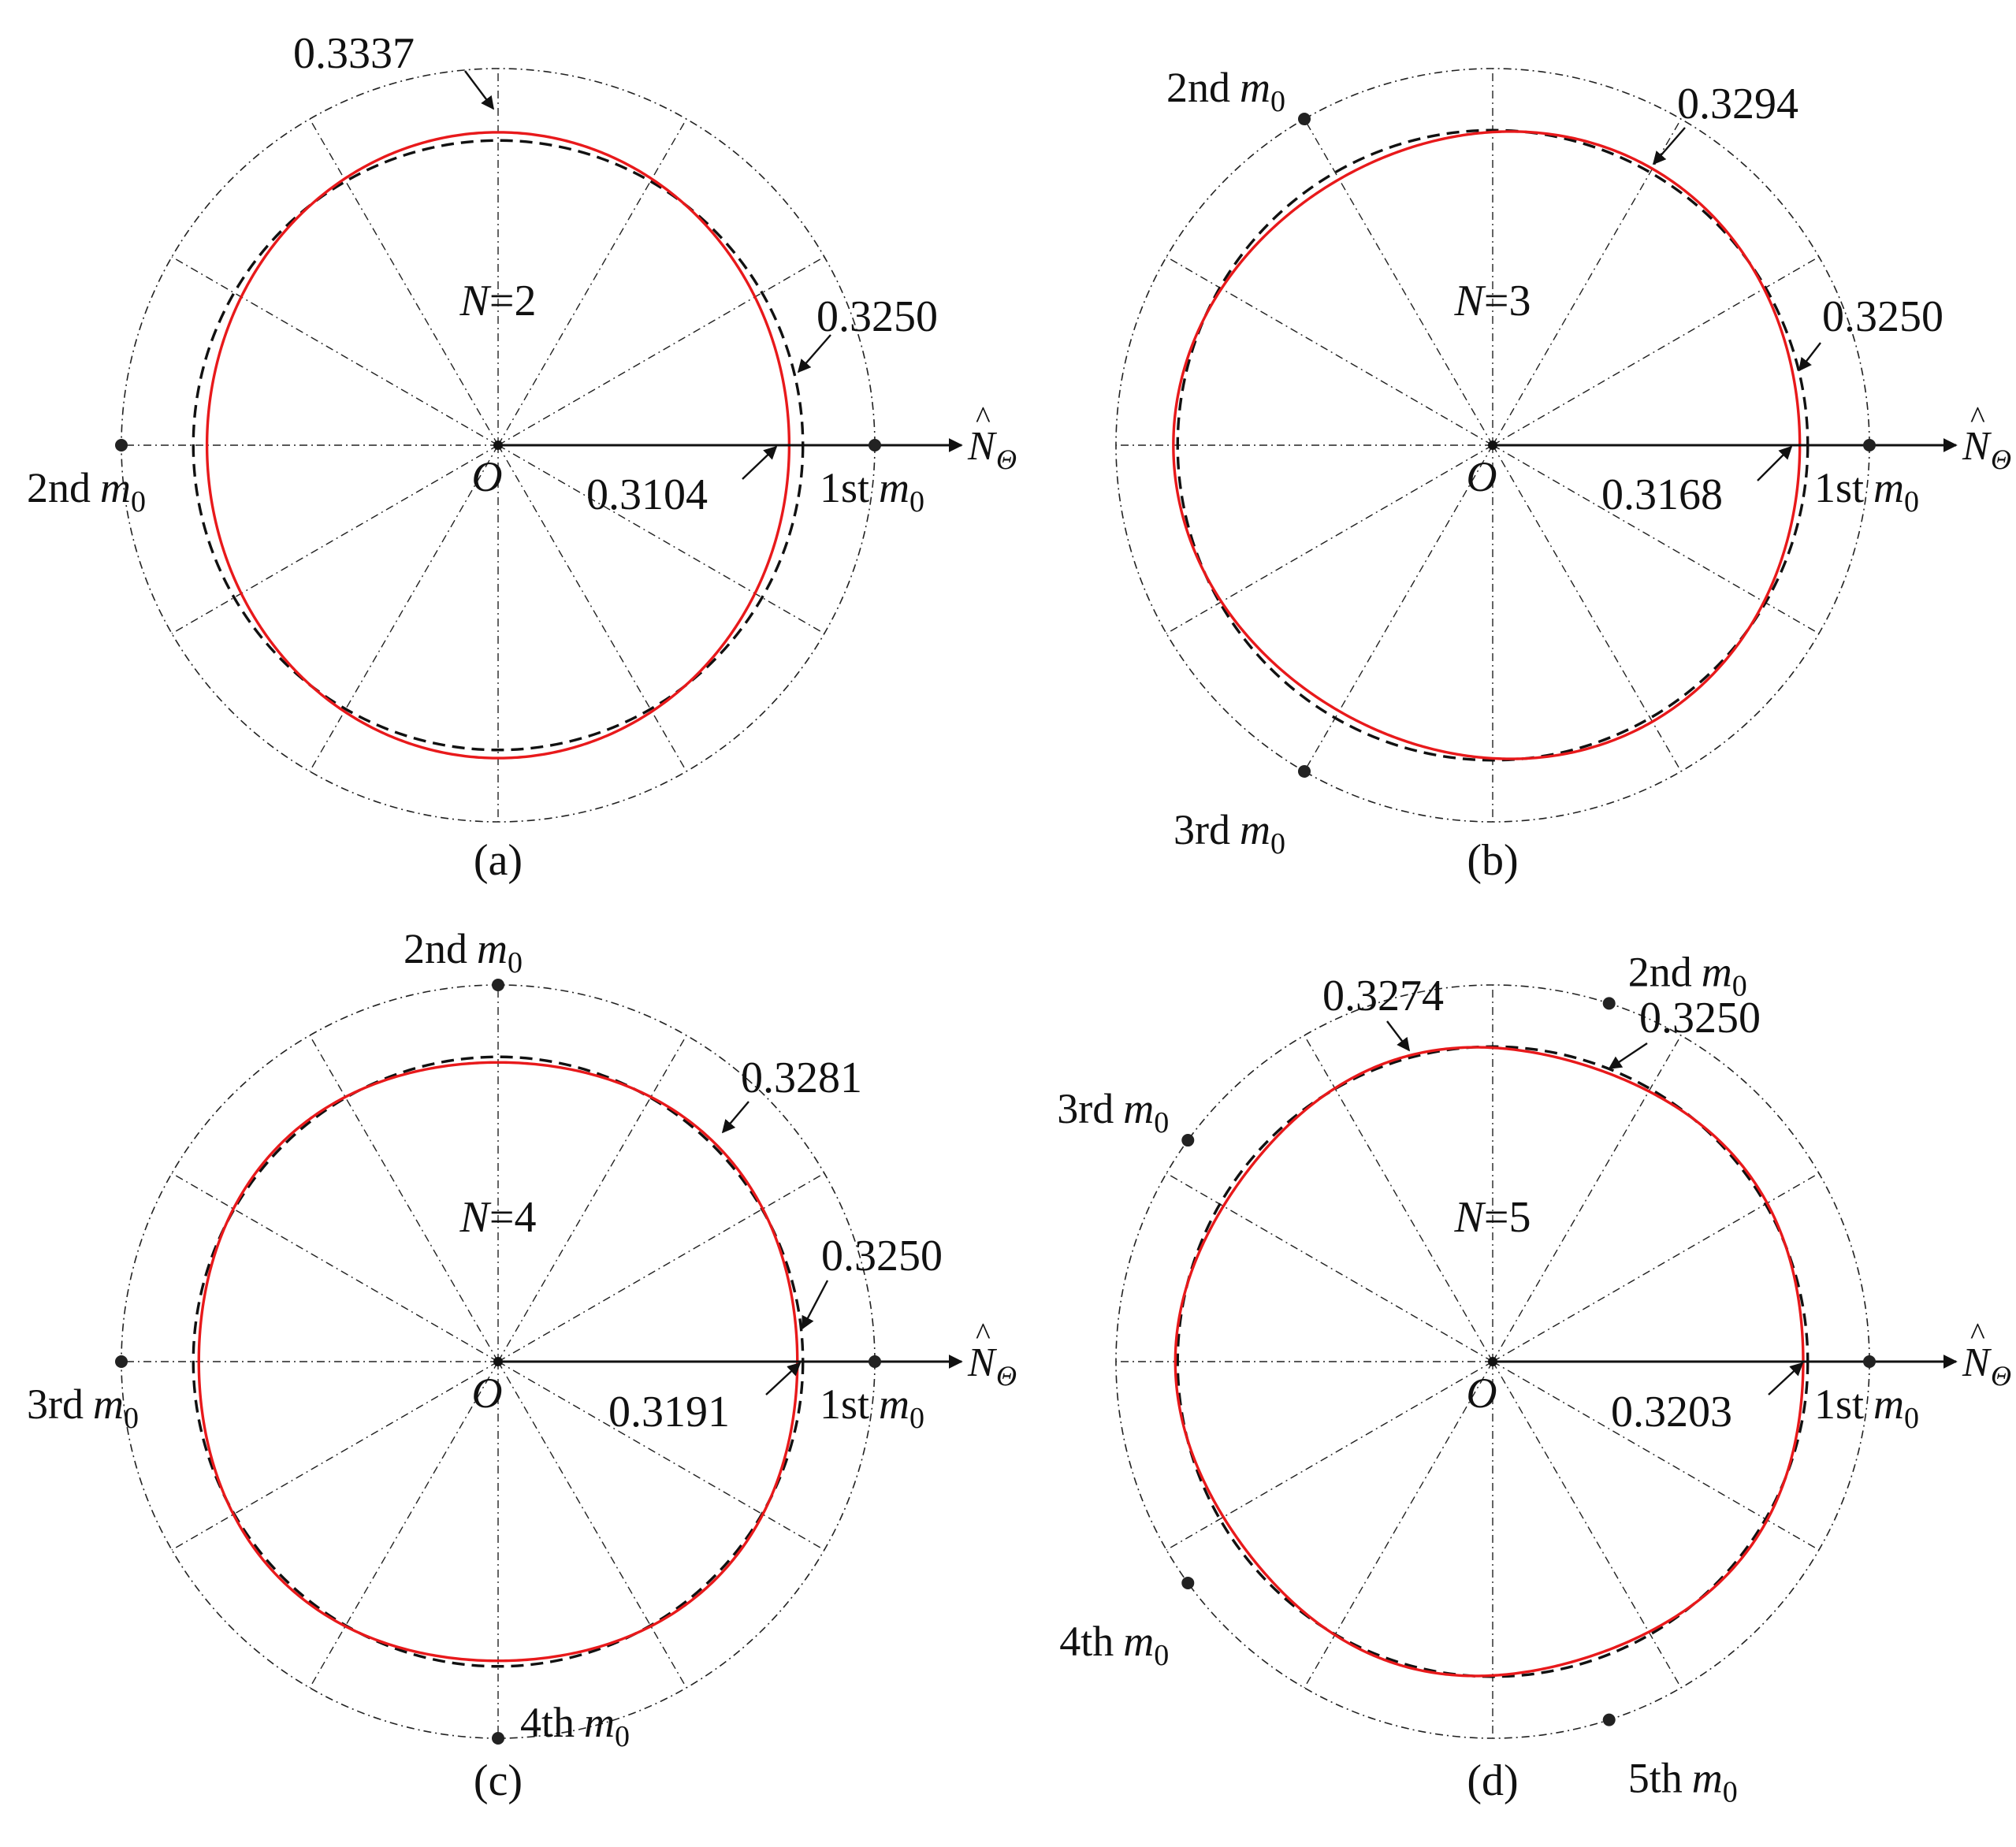  Describe the element at coordinates (1839, 1404) in the screenshot. I see `mass-ordinal: 1st` at that location.